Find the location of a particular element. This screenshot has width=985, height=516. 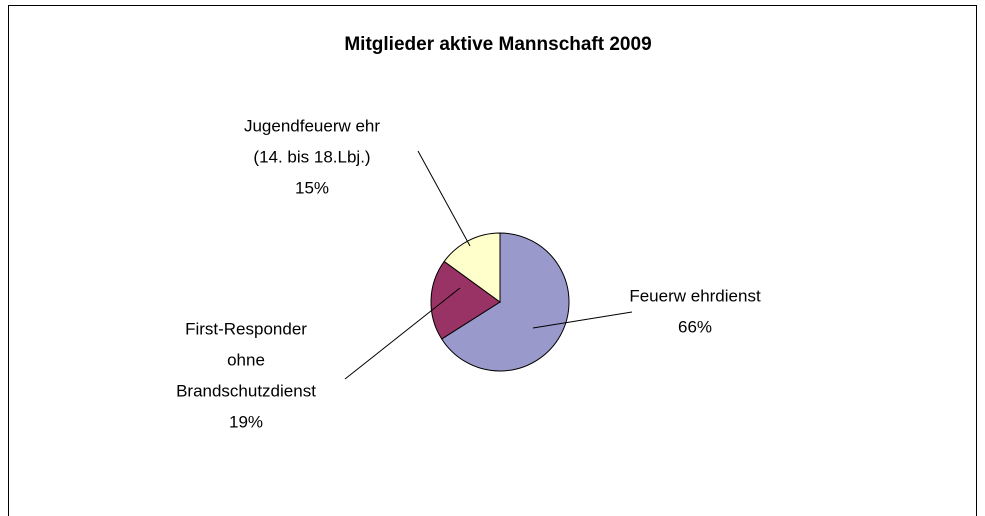

chart-title: Mitglieder aktive Mannschaft 2009 is located at coordinates (497, 44).